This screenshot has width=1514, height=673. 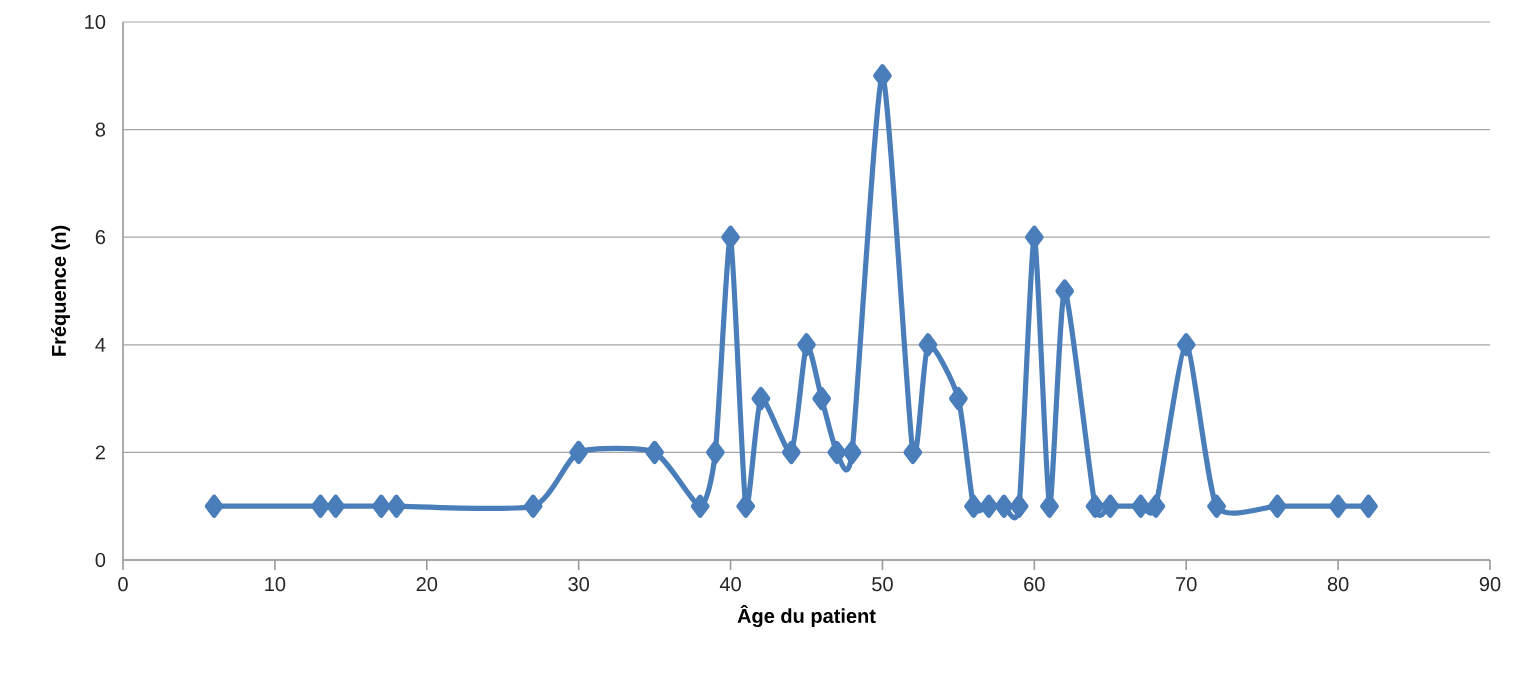 What do you see at coordinates (100, 560) in the screenshot?
I see `y-tick-label: 0` at bounding box center [100, 560].